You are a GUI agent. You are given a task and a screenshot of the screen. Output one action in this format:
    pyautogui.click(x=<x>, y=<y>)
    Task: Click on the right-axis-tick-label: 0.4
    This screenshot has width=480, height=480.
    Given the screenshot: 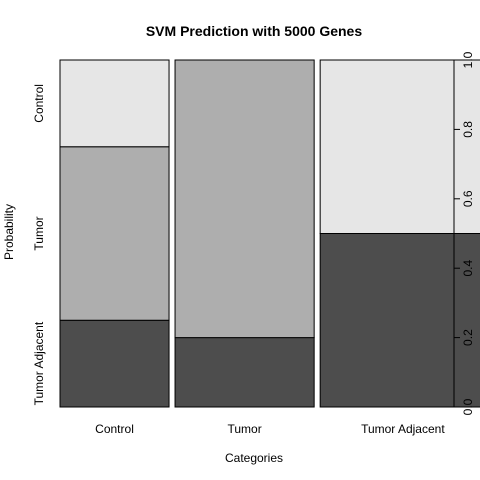 What is the action you would take?
    pyautogui.click(x=468, y=268)
    